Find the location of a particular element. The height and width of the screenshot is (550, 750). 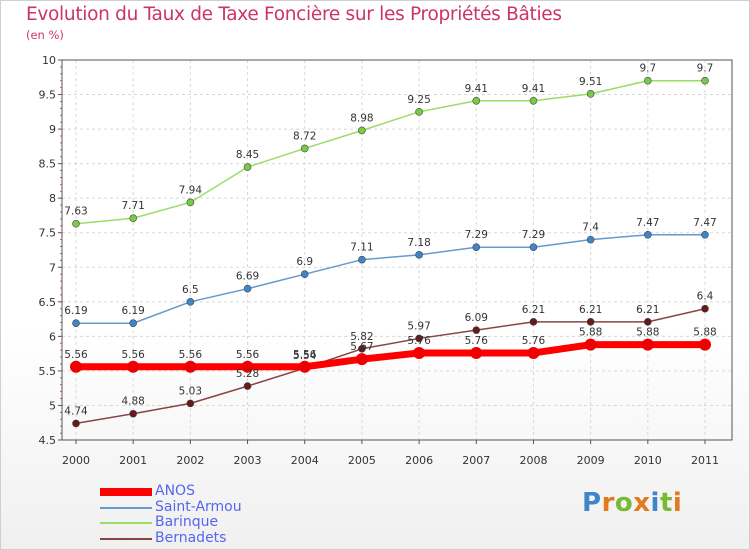

y-tick-label: 4.5 is located at coordinates (48, 440).